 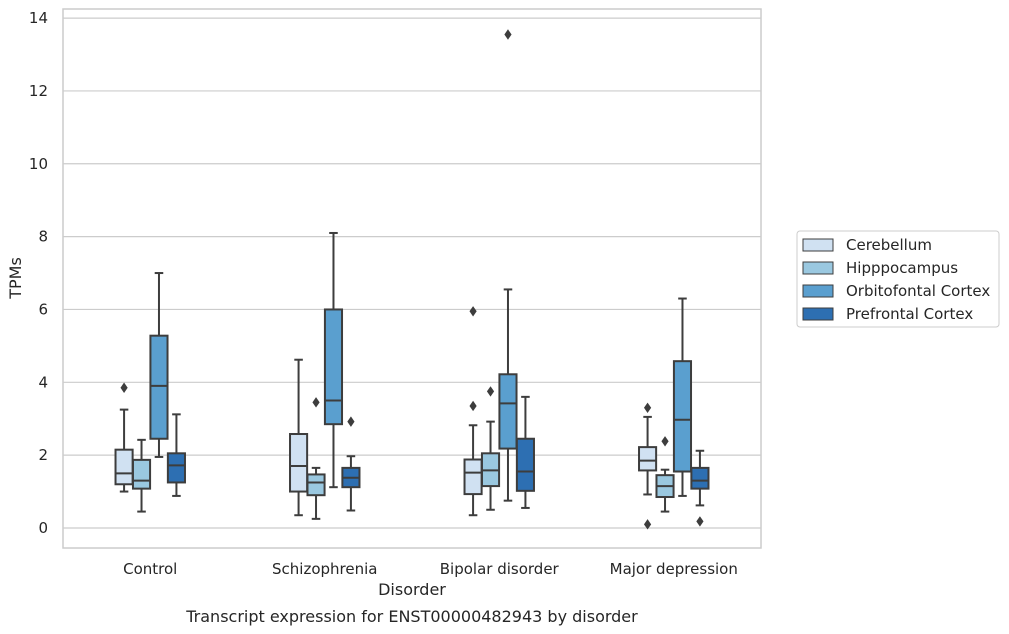 I want to click on x-axis-title: Disorder, so click(x=412, y=589).